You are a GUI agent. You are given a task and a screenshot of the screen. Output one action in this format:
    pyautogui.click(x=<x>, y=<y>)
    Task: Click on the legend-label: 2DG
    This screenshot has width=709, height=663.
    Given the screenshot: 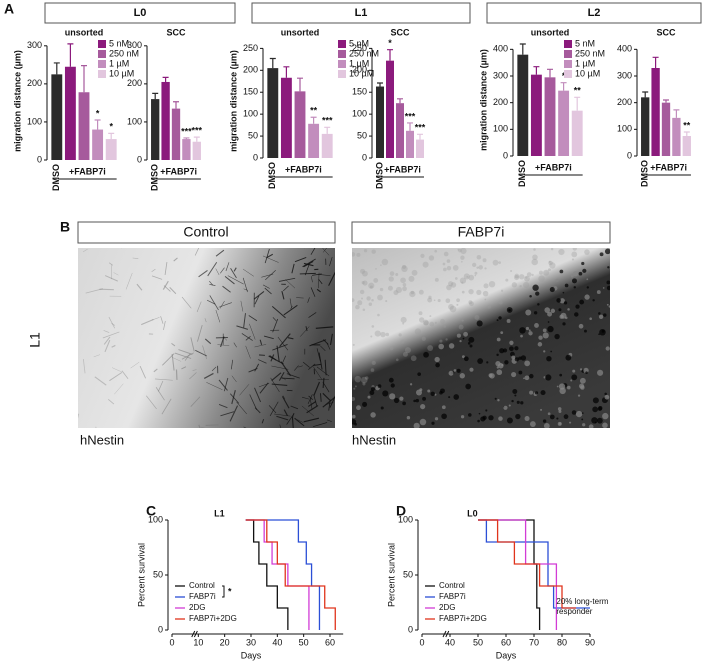 What is the action you would take?
    pyautogui.click(x=447, y=607)
    